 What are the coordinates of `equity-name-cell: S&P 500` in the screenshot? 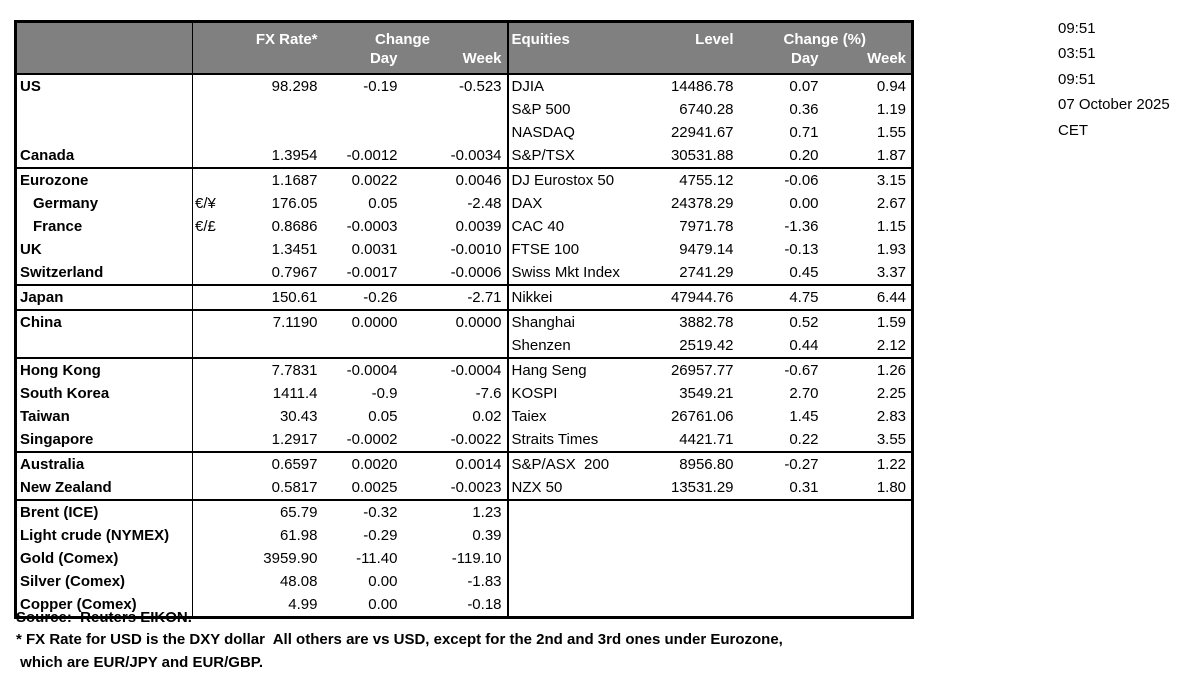 It's located at (541, 109).